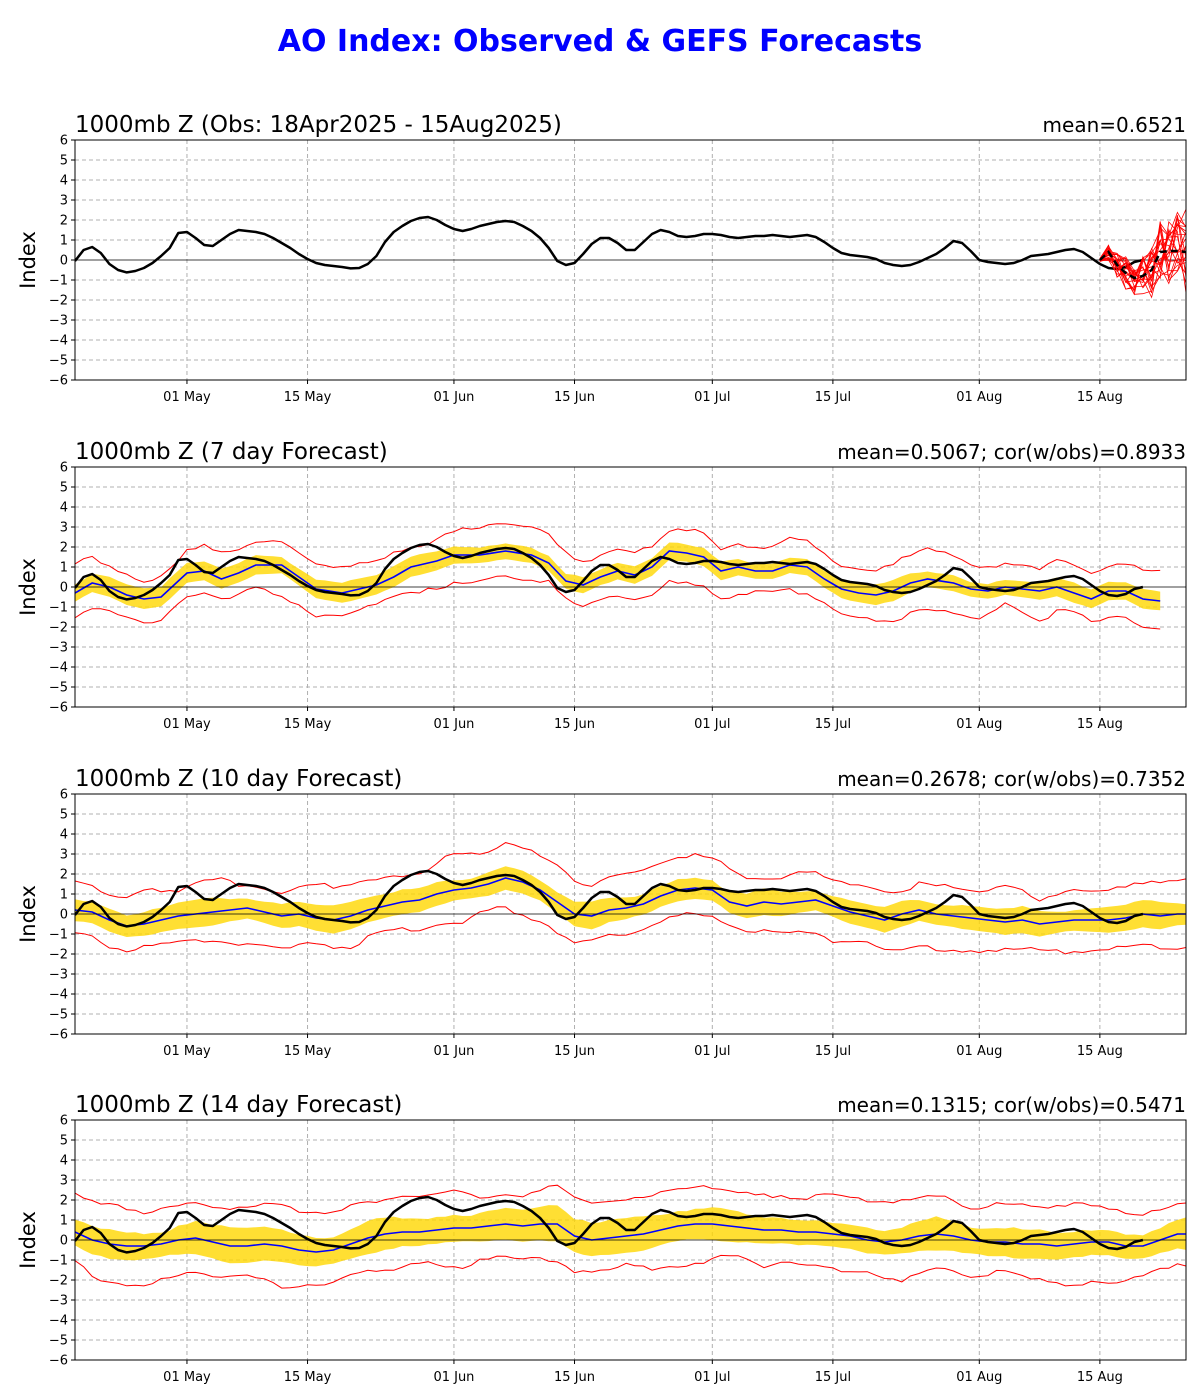 Image resolution: width=1200 pixels, height=1400 pixels. What do you see at coordinates (231, 452) in the screenshot?
I see `panel-title: 1000mb Z (7 day Forecast)` at bounding box center [231, 452].